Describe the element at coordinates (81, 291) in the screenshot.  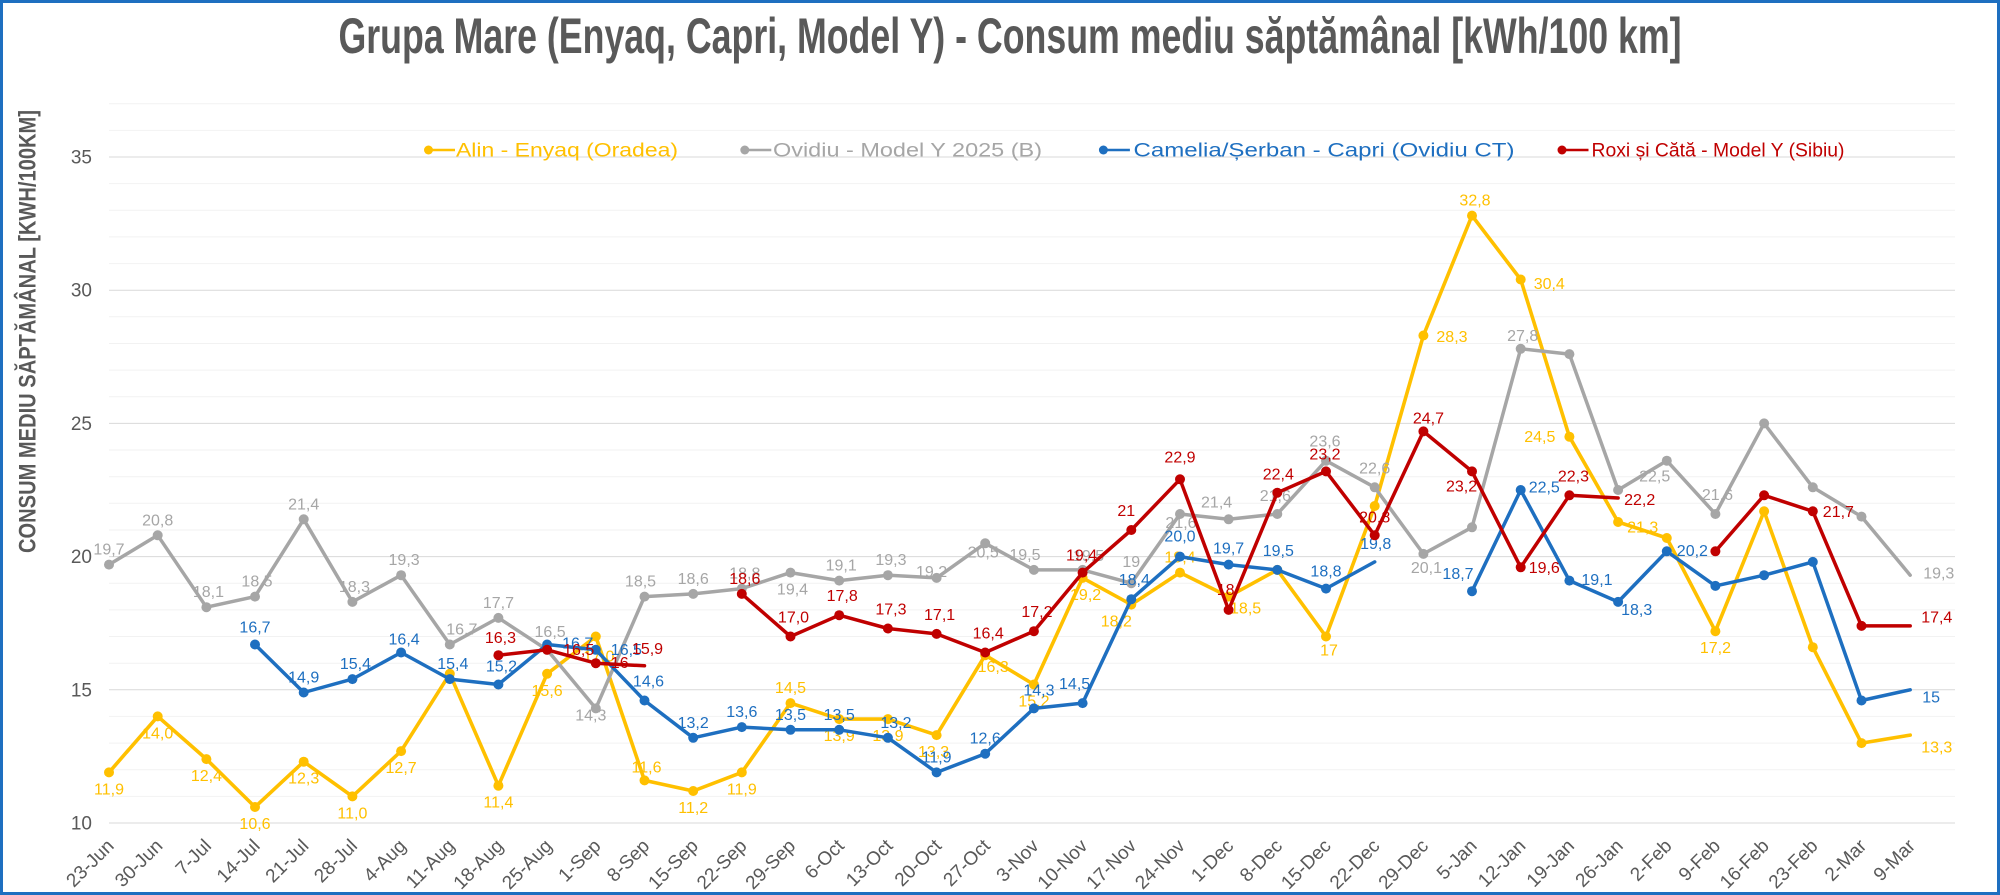
I see `svg-text: 30` at that location.